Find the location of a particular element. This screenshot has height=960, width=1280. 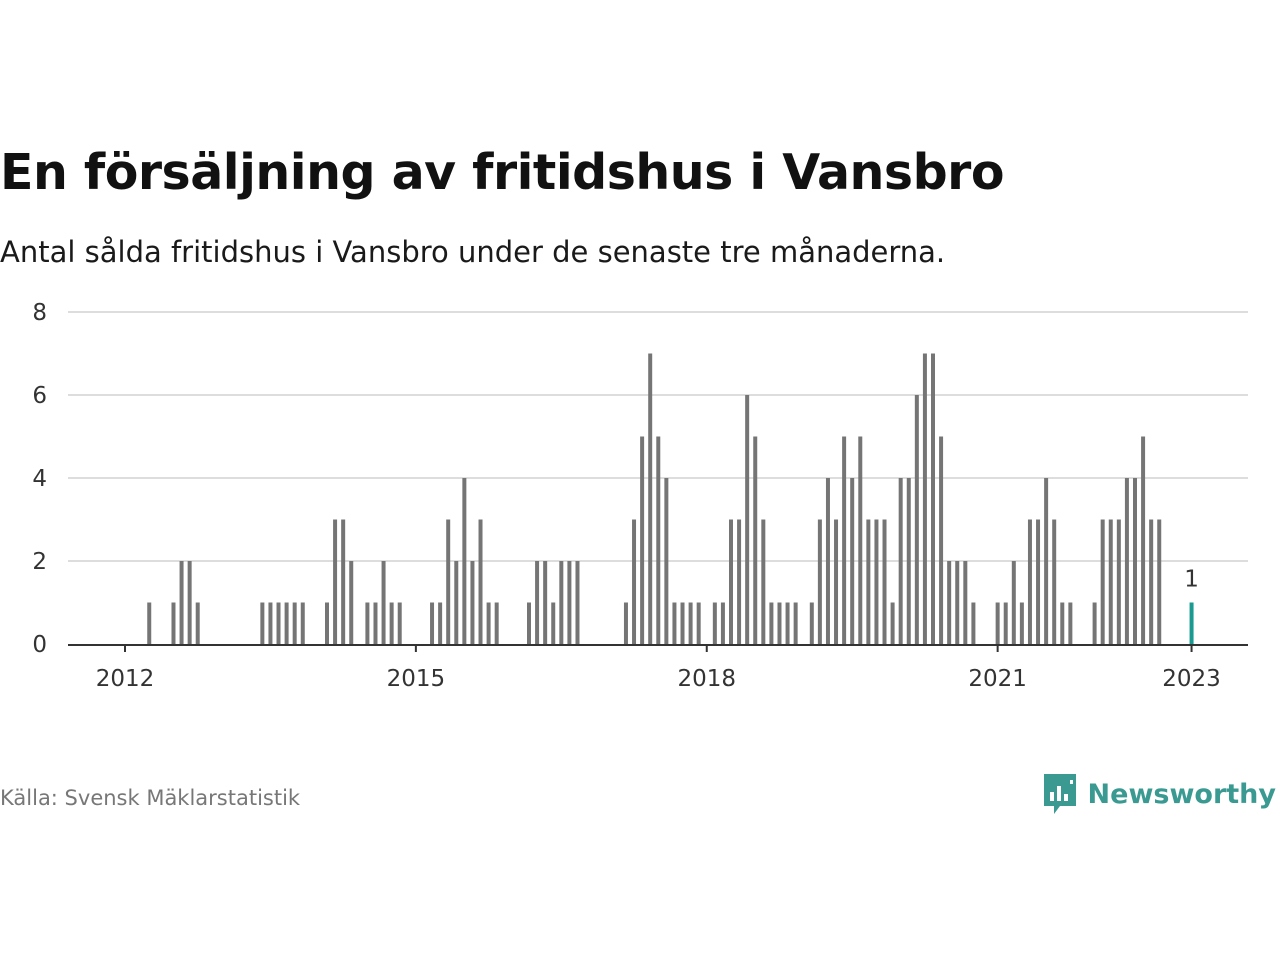

x-tick-label: 2015 is located at coordinates (416, 679).